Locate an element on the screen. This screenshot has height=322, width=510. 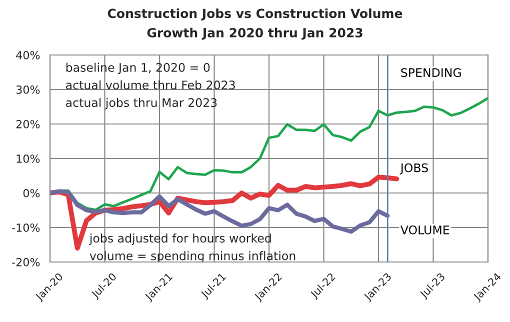
annotation: actual jobs thru Mar 2023 is located at coordinates (141, 104).